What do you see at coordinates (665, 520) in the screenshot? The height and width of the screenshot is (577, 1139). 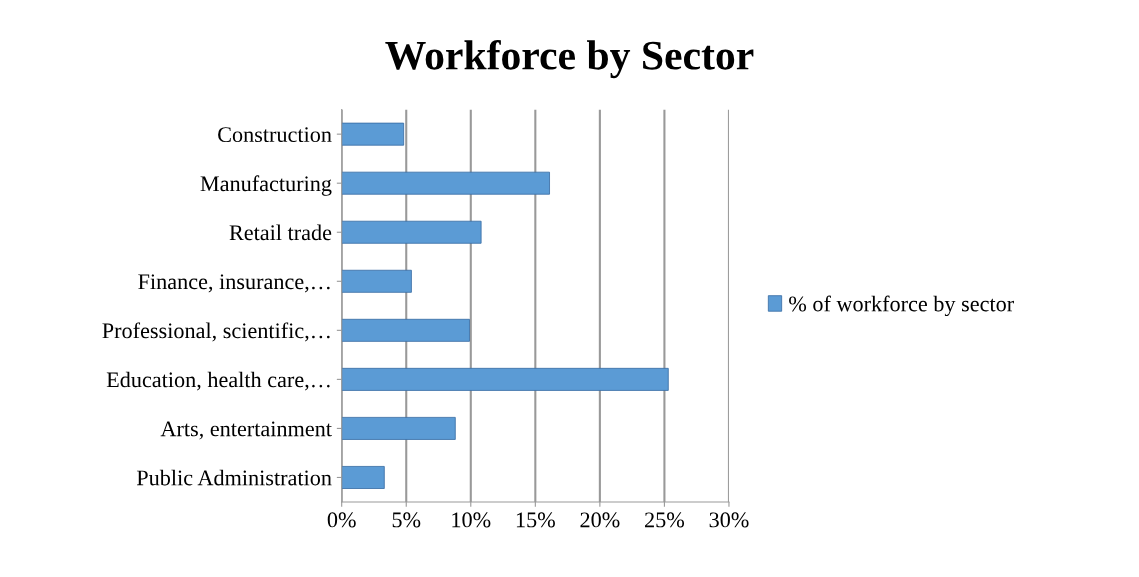 I see `x-tick-label: 25%` at bounding box center [665, 520].